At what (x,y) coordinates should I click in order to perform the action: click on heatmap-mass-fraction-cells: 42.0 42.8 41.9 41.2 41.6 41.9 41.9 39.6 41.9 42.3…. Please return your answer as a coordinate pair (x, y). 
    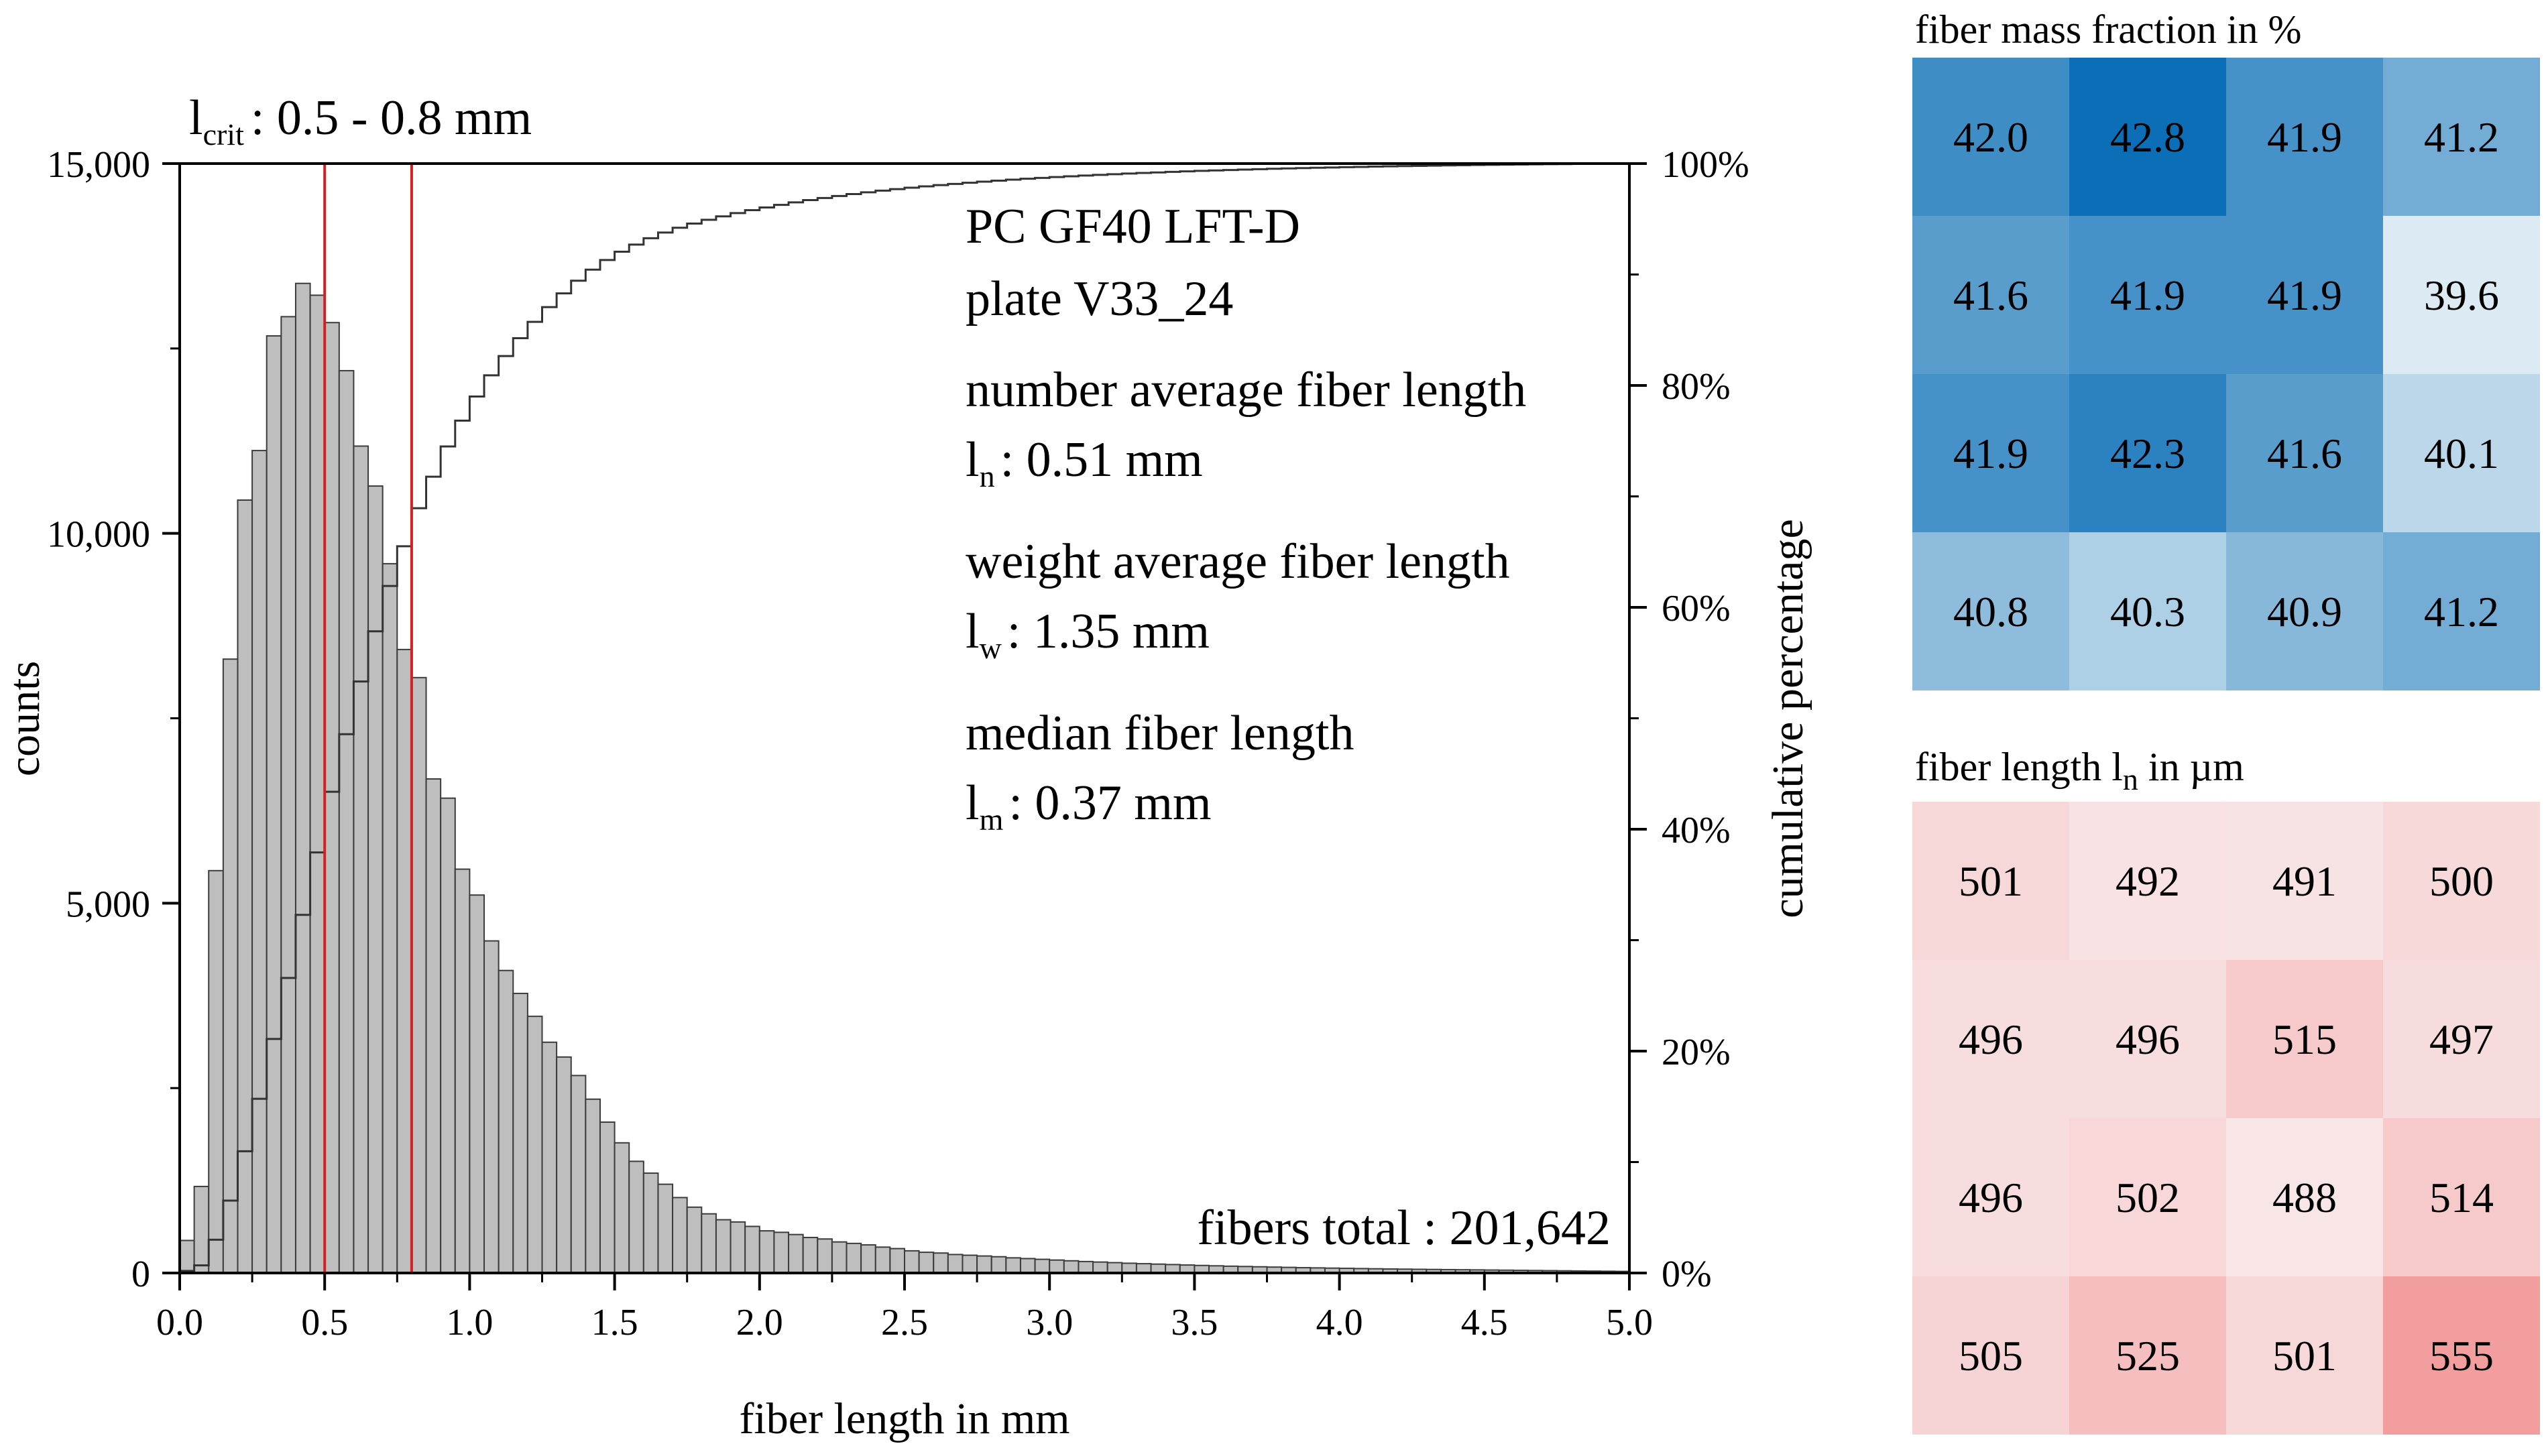
    Looking at the image, I should click on (2226, 374).